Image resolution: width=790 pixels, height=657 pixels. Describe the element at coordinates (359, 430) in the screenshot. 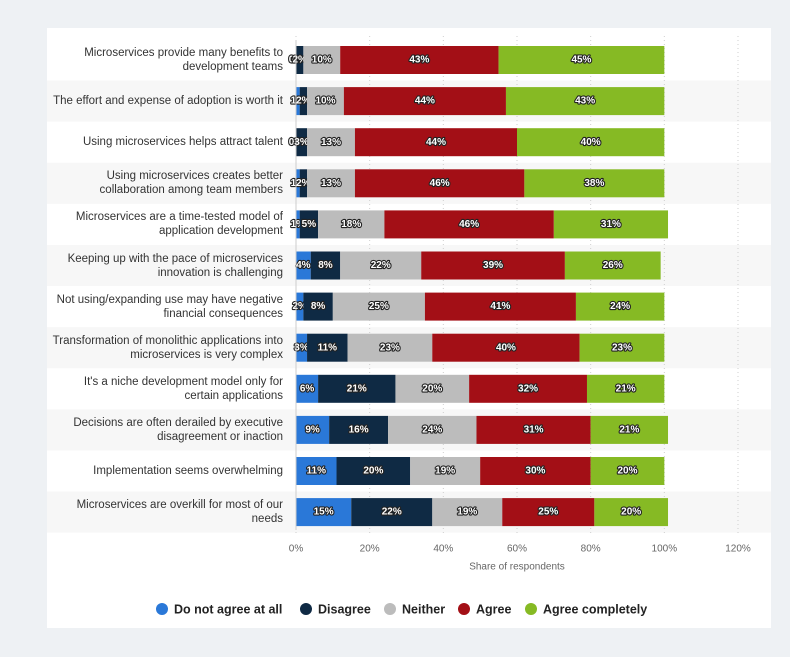

I see `value-label: 16%` at that location.